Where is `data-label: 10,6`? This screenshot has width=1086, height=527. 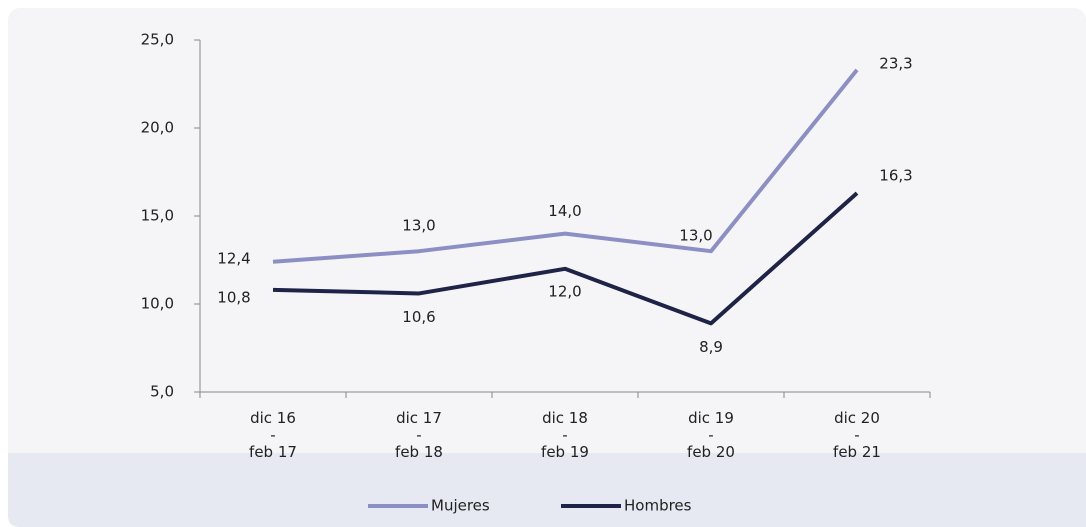 data-label: 10,6 is located at coordinates (418, 317).